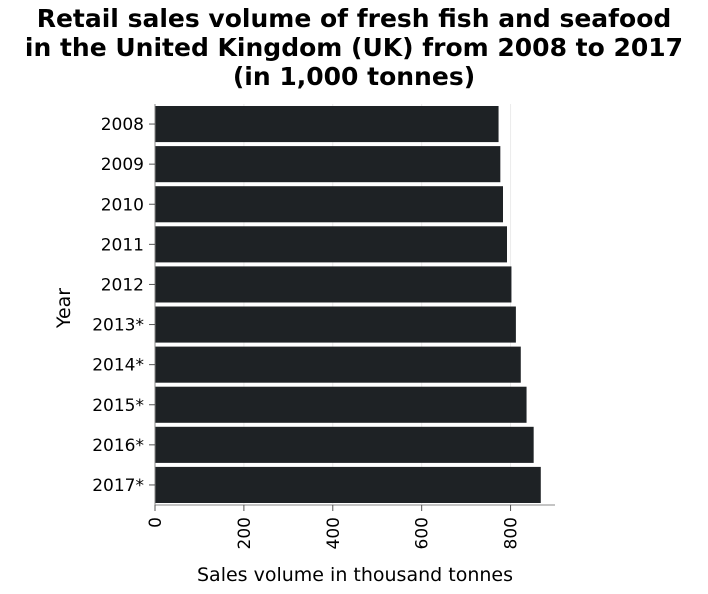 The height and width of the screenshot is (594, 708). What do you see at coordinates (118, 446) in the screenshot?
I see `y-tick-label: 2016*` at bounding box center [118, 446].